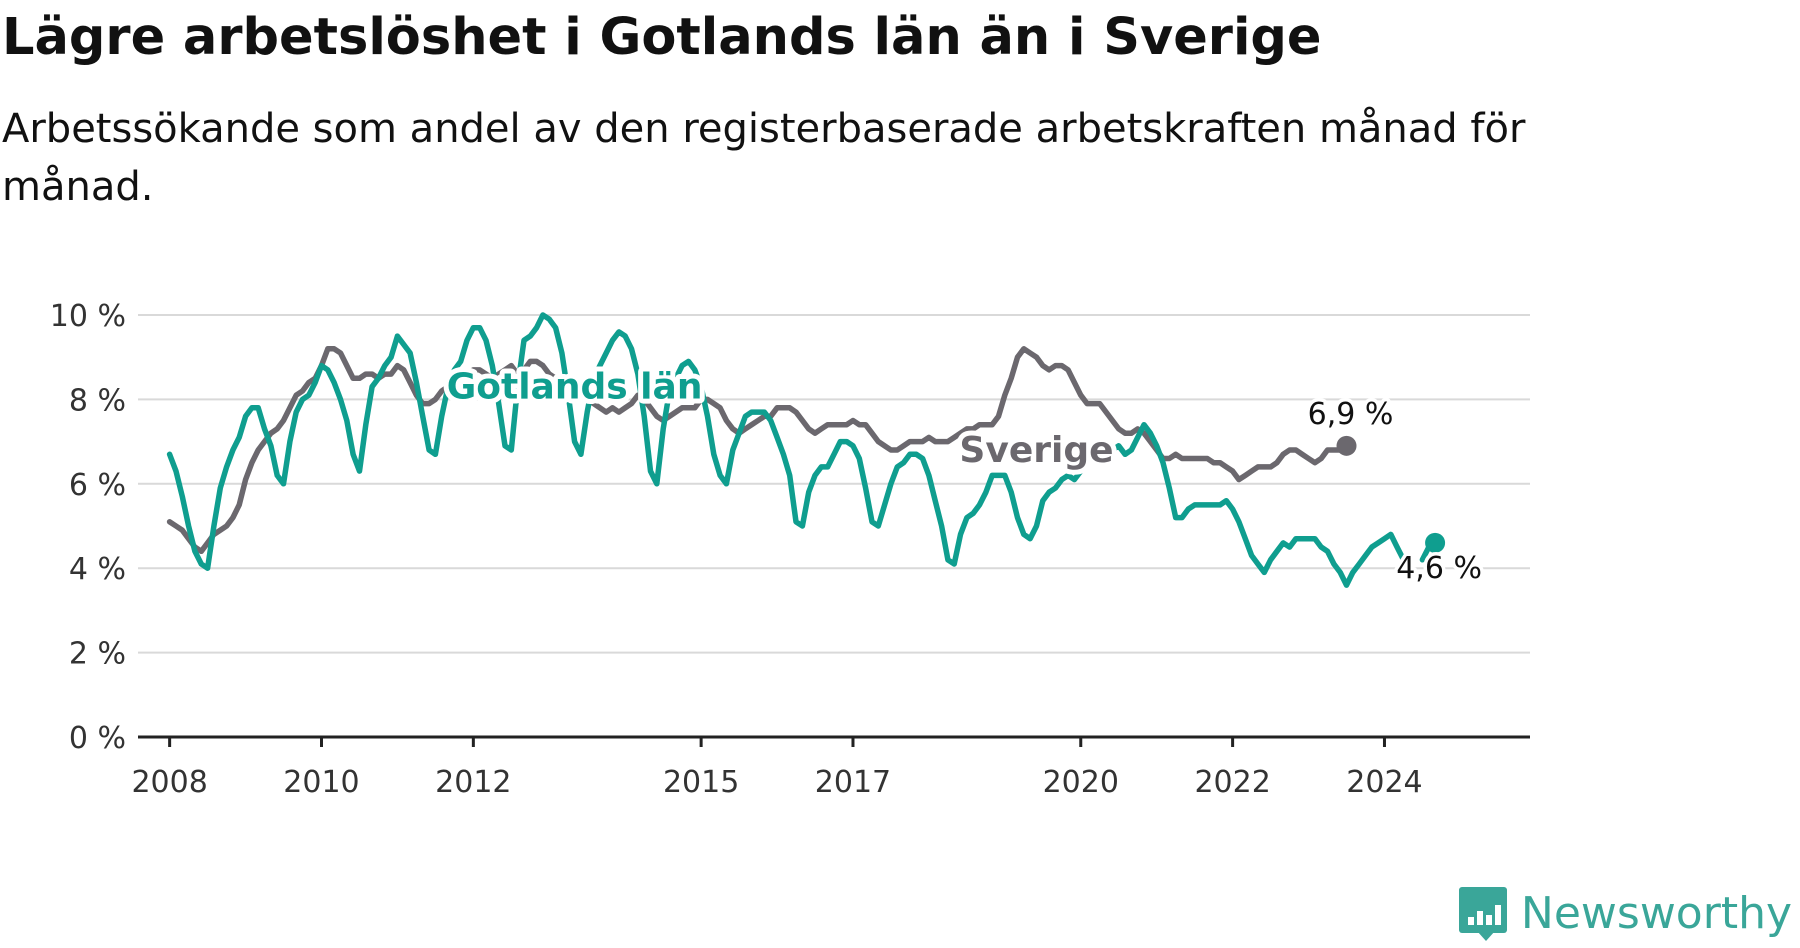 The height and width of the screenshot is (948, 1800). I want to click on x-tick-label: 2008, so click(169, 782).